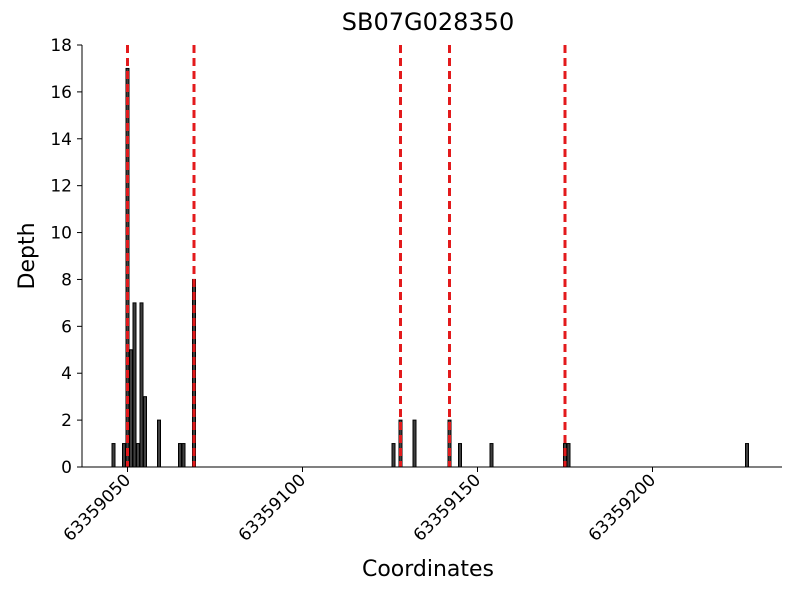 The width and height of the screenshot is (800, 600). I want to click on y-tick-label: 12, so click(61, 187).